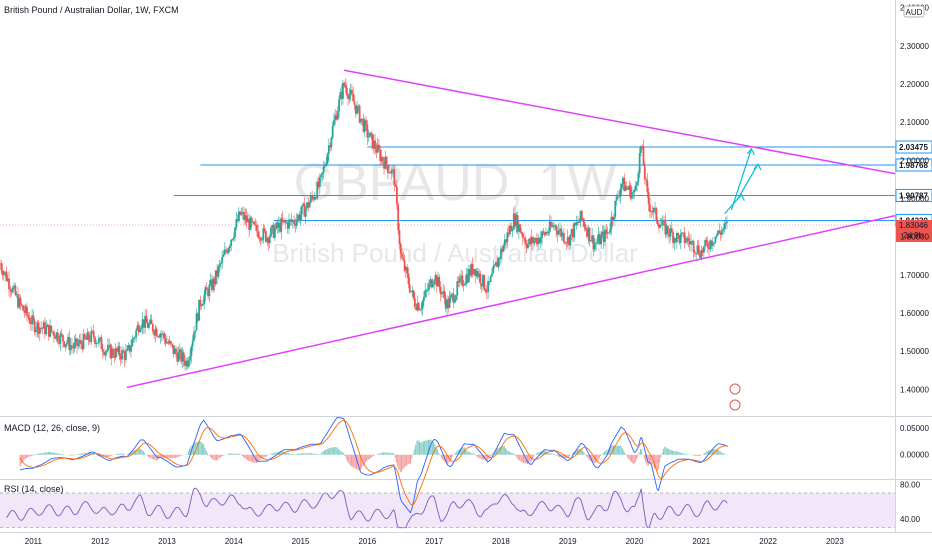  I want to click on currency-badge, so click(914, 11).